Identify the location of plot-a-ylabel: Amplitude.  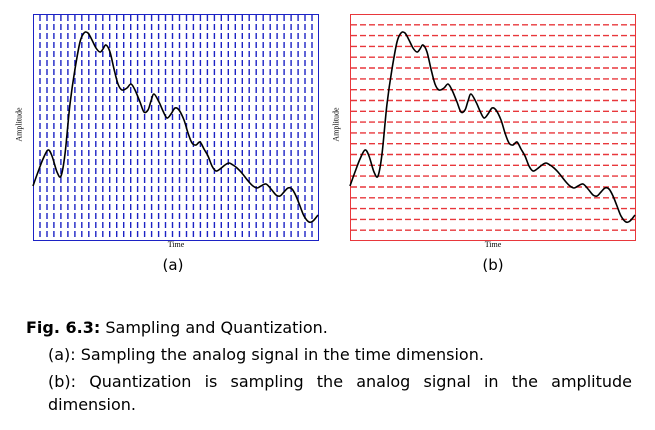
(19, 124).